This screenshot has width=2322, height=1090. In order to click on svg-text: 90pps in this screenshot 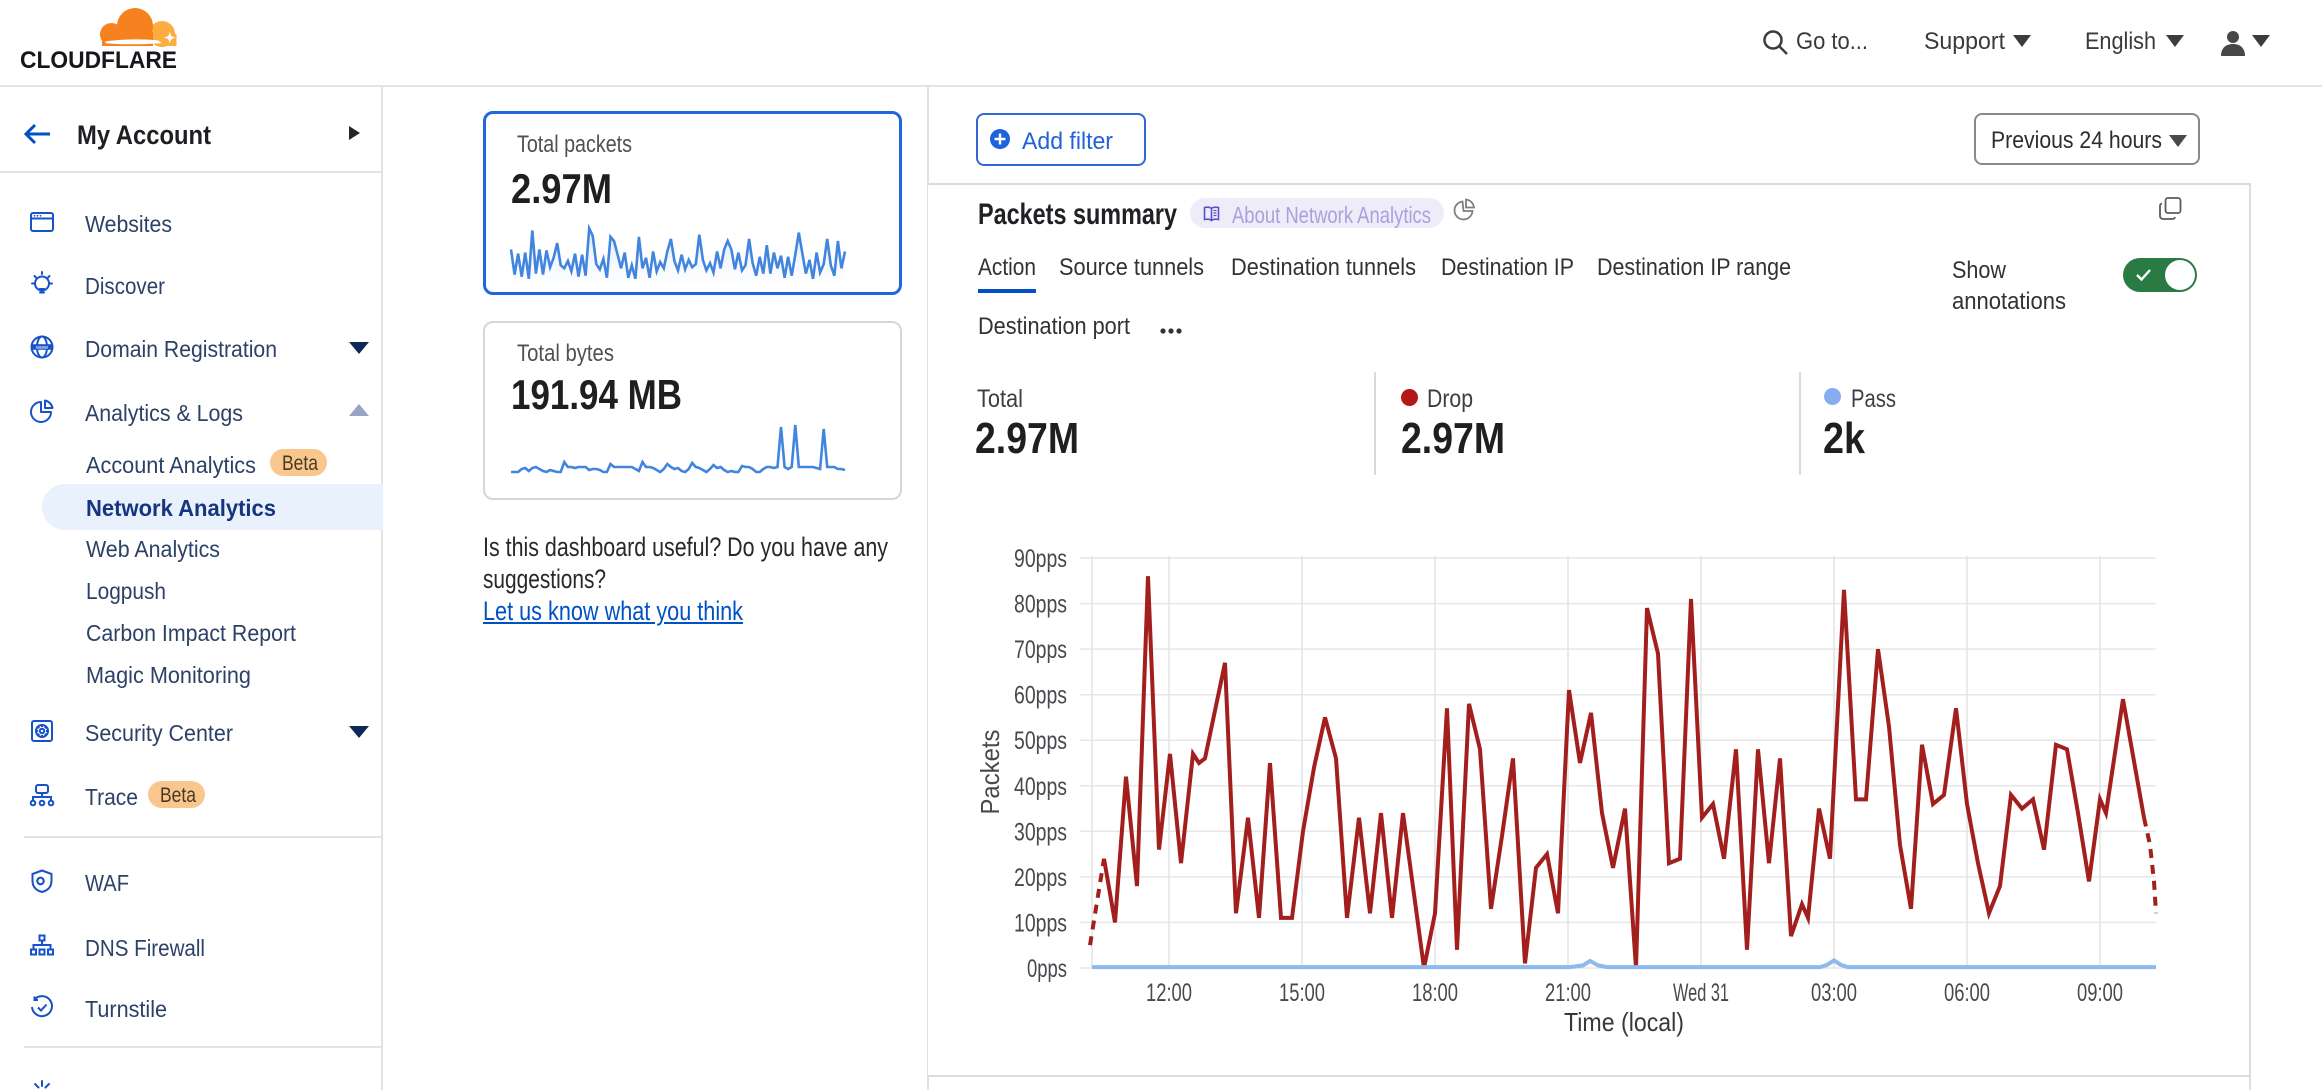, I will do `click(1040, 559)`.